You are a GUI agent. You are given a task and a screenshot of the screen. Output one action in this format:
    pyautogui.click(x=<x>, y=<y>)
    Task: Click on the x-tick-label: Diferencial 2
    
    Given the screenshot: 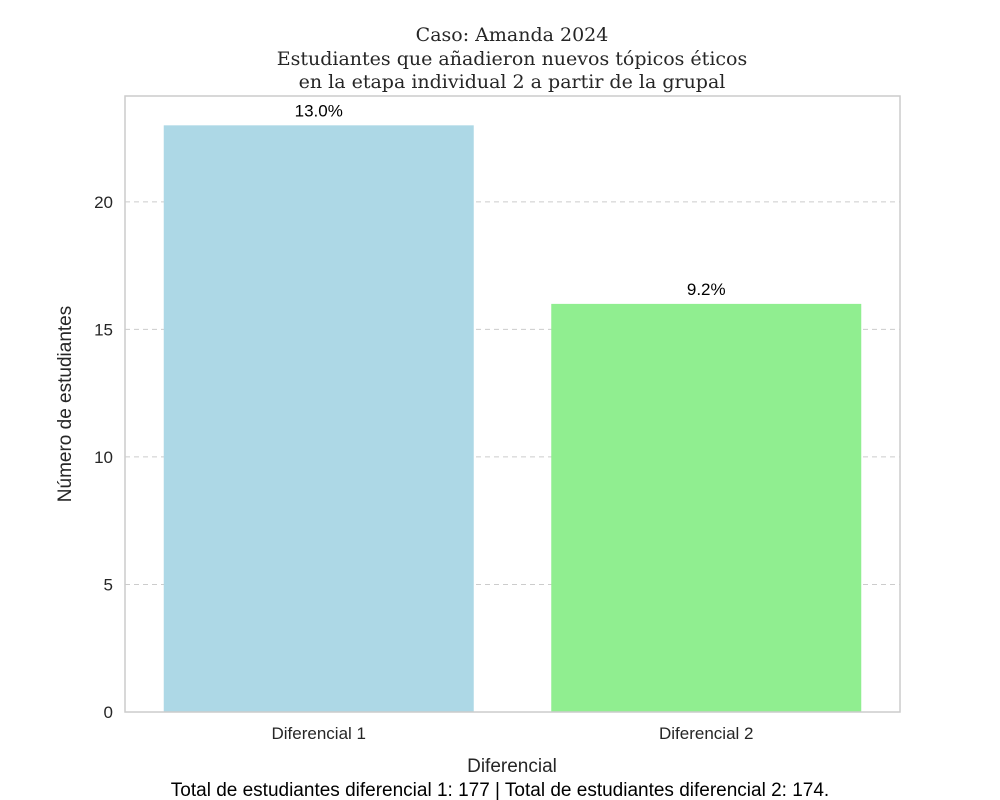 What is the action you would take?
    pyautogui.click(x=706, y=733)
    